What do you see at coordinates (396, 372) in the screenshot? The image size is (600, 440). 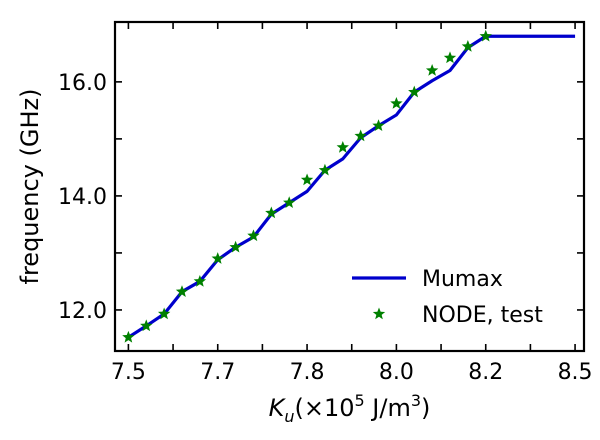 I see `x-tick-label: 8.0` at bounding box center [396, 372].